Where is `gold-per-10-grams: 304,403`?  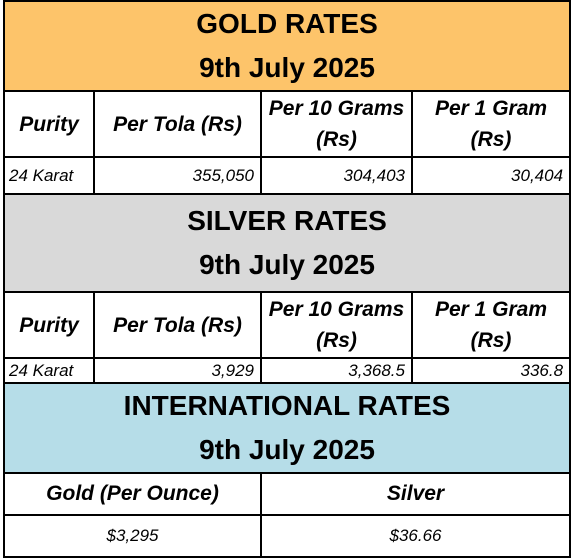
gold-per-10-grams: 304,403 is located at coordinates (336, 175).